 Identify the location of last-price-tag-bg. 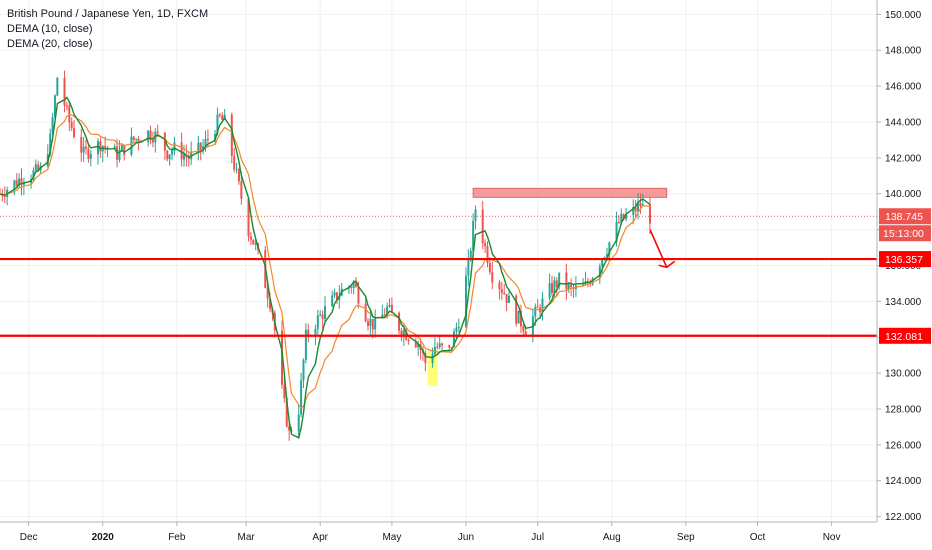
(905, 216).